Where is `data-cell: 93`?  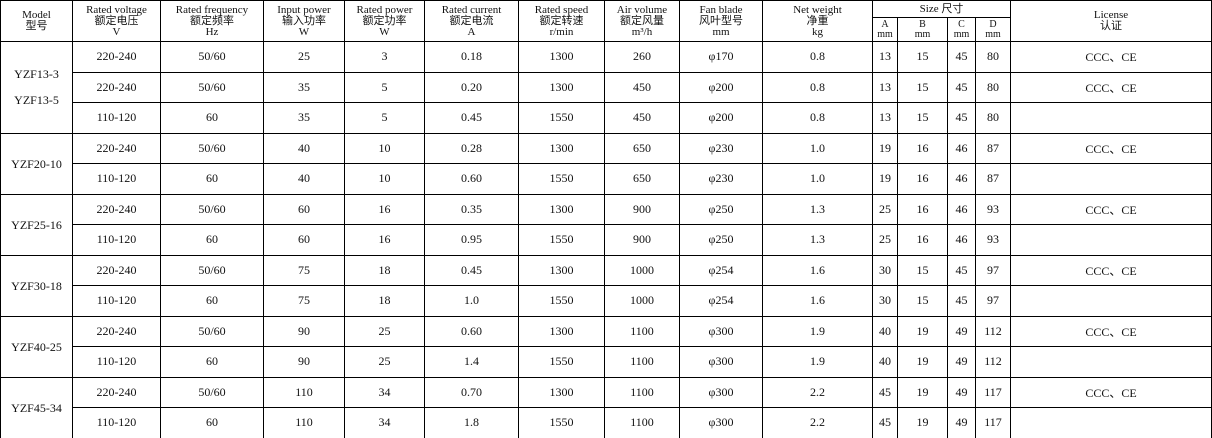
data-cell: 93 is located at coordinates (993, 209).